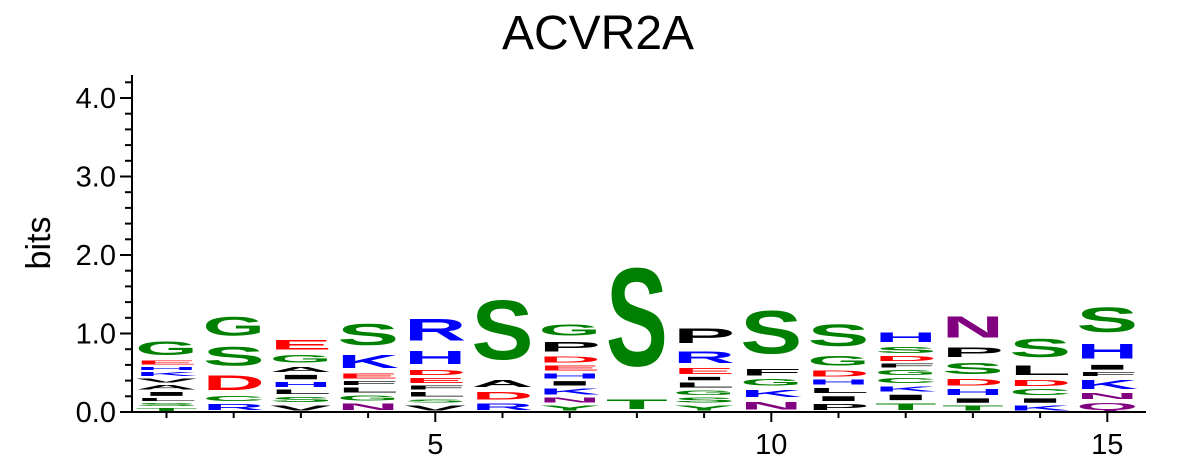  What do you see at coordinates (839, 399) in the screenshot?
I see `logo-letter-i-pos11: I` at bounding box center [839, 399].